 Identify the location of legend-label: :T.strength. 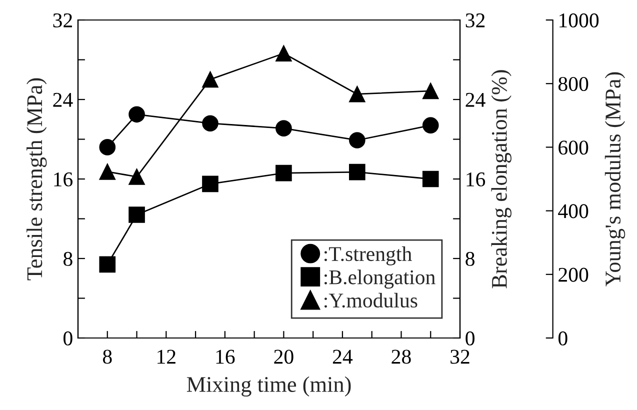
(368, 256).